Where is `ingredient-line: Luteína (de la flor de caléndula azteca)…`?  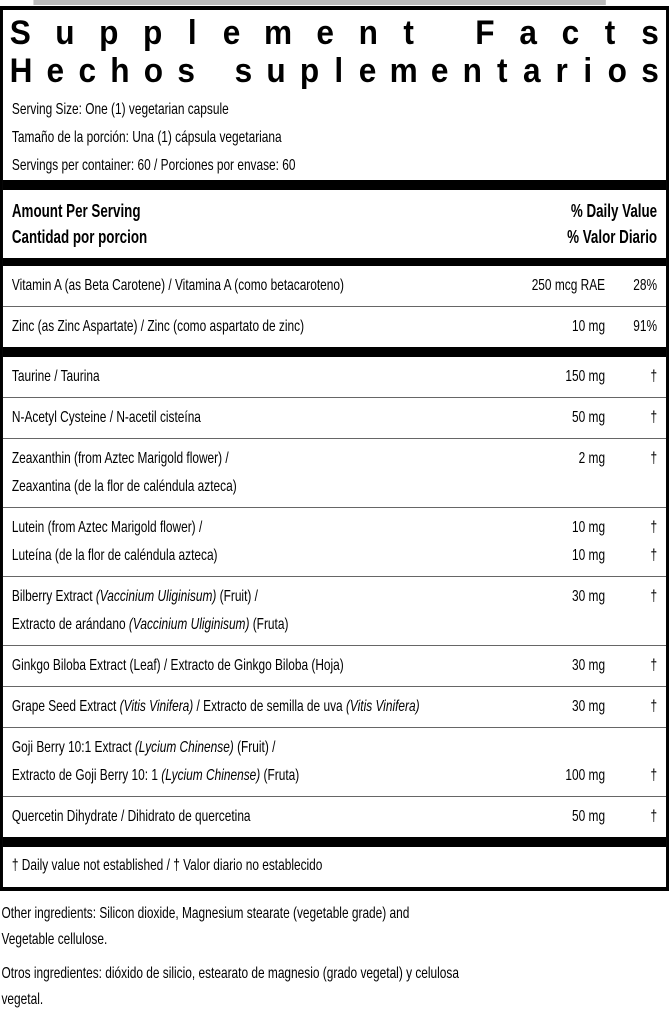 ingredient-line: Luteína (de la flor de caléndula azteca)… is located at coordinates (334, 556).